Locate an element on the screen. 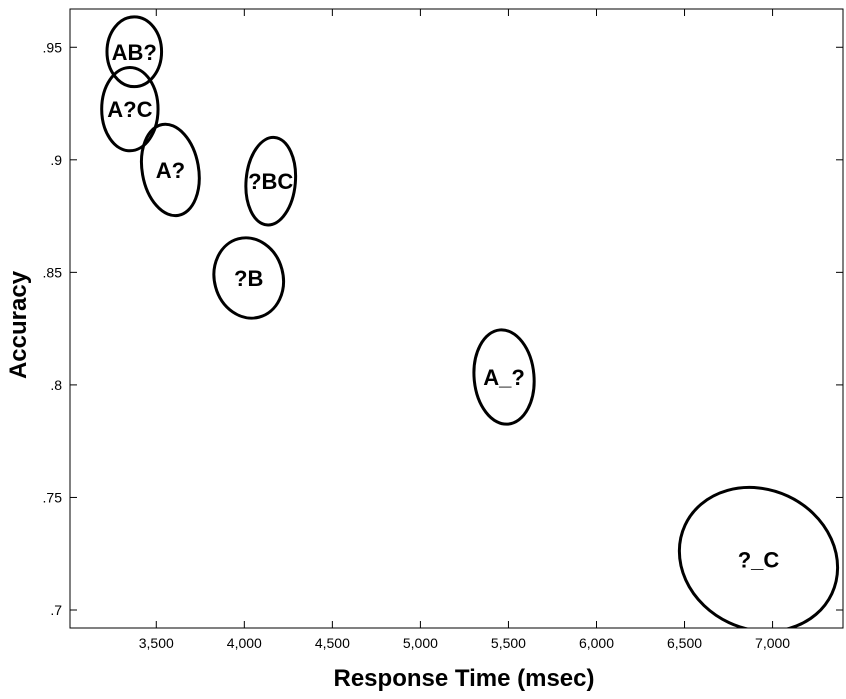 The image size is (846, 699). data-point-label: ?B is located at coordinates (248, 278).